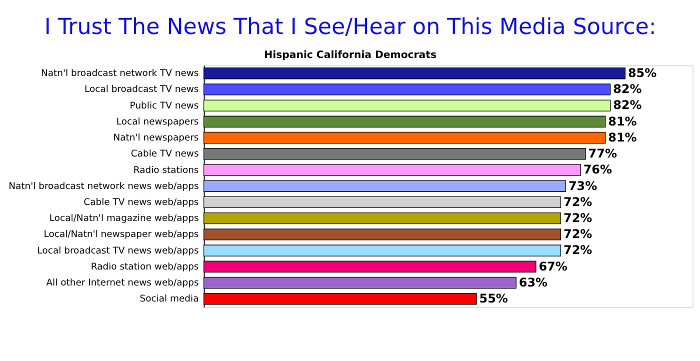 This screenshot has height=361, width=700. Describe the element at coordinates (156, 138) in the screenshot. I see `y-tick-label: Natn'l newspapers` at that location.